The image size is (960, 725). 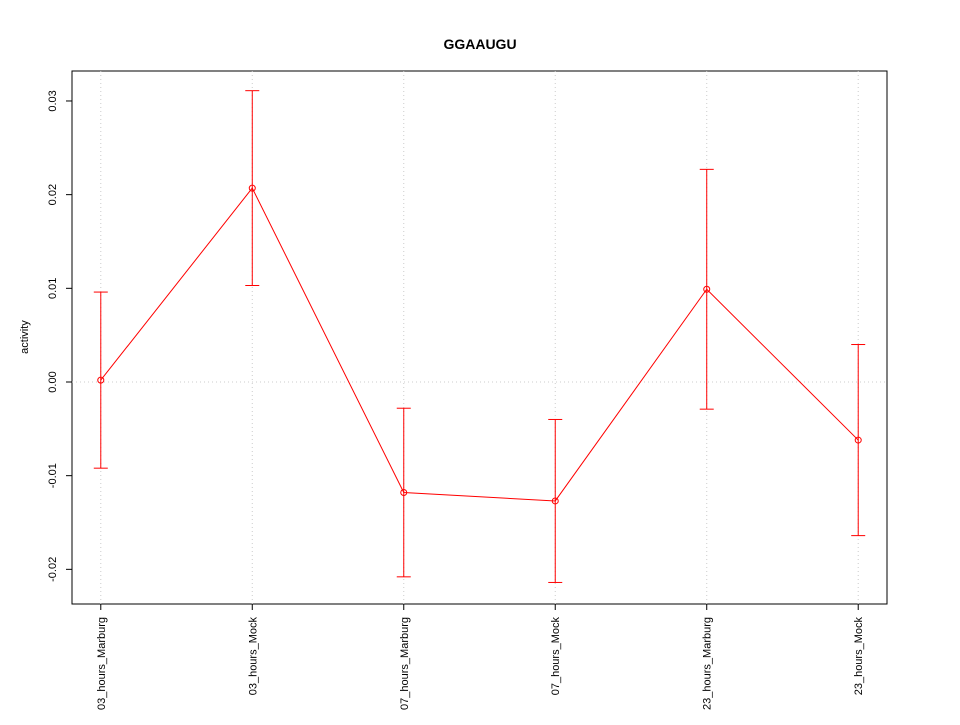 I want to click on y-axis-title: activity, so click(x=25, y=337).